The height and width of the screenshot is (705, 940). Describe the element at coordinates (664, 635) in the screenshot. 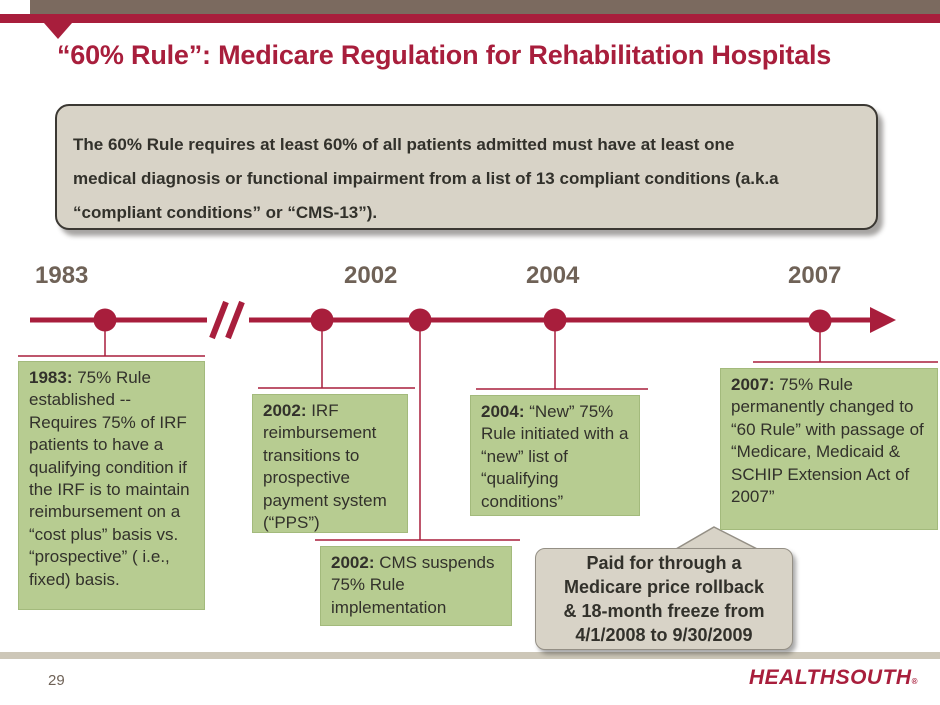

I see `funding-callout-line-4: 4/1/2008 to 9/30/2009` at that location.